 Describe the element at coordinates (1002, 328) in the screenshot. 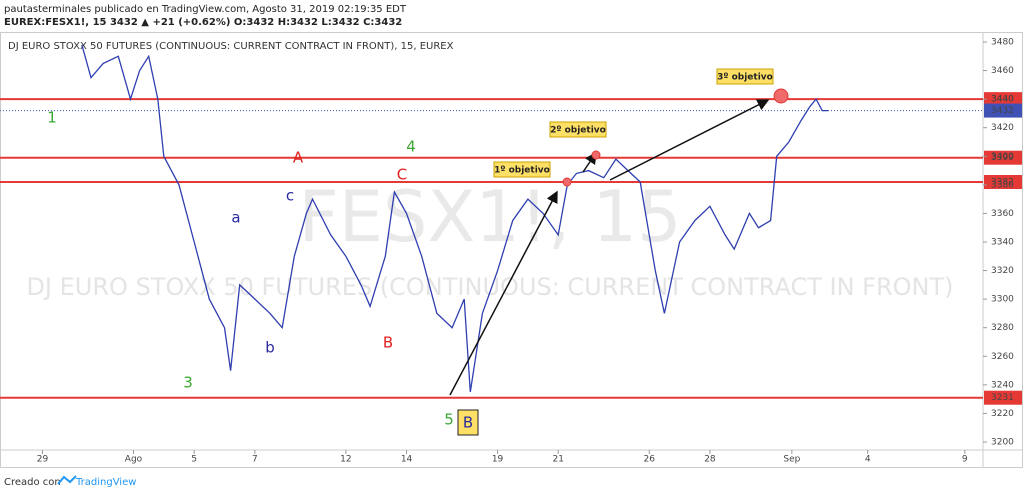

I see `y-tick-label: 3280` at that location.